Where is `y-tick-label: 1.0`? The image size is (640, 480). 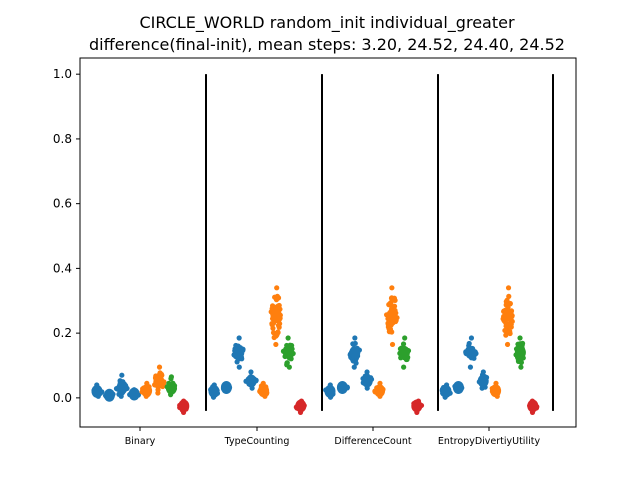
y-tick-label: 1.0 is located at coordinates (62, 74).